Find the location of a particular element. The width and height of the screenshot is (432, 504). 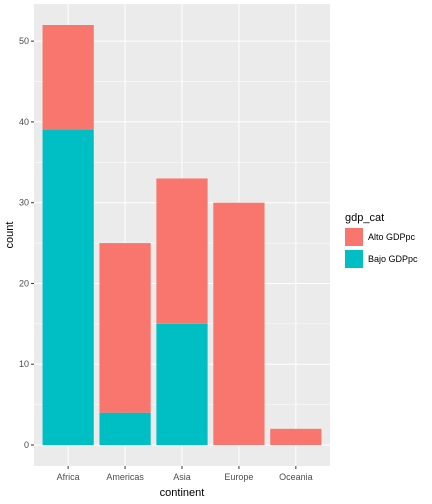

bar-oceania-alto-gdppc is located at coordinates (296, 436).